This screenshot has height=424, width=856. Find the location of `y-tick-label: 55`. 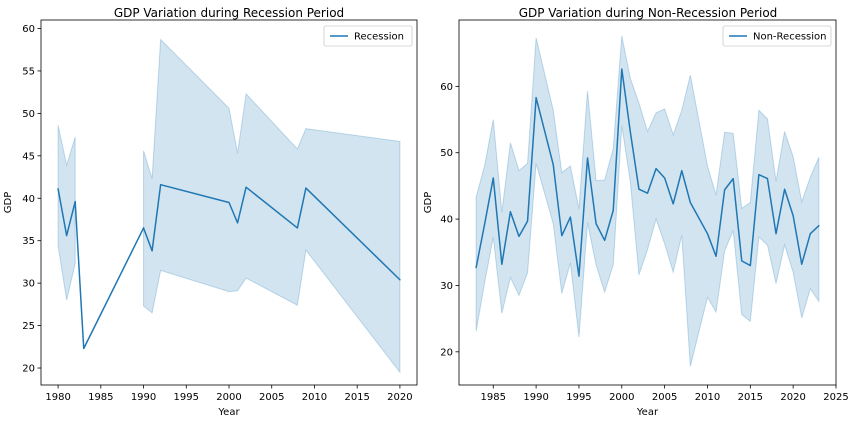

y-tick-label: 55 is located at coordinates (28, 71).